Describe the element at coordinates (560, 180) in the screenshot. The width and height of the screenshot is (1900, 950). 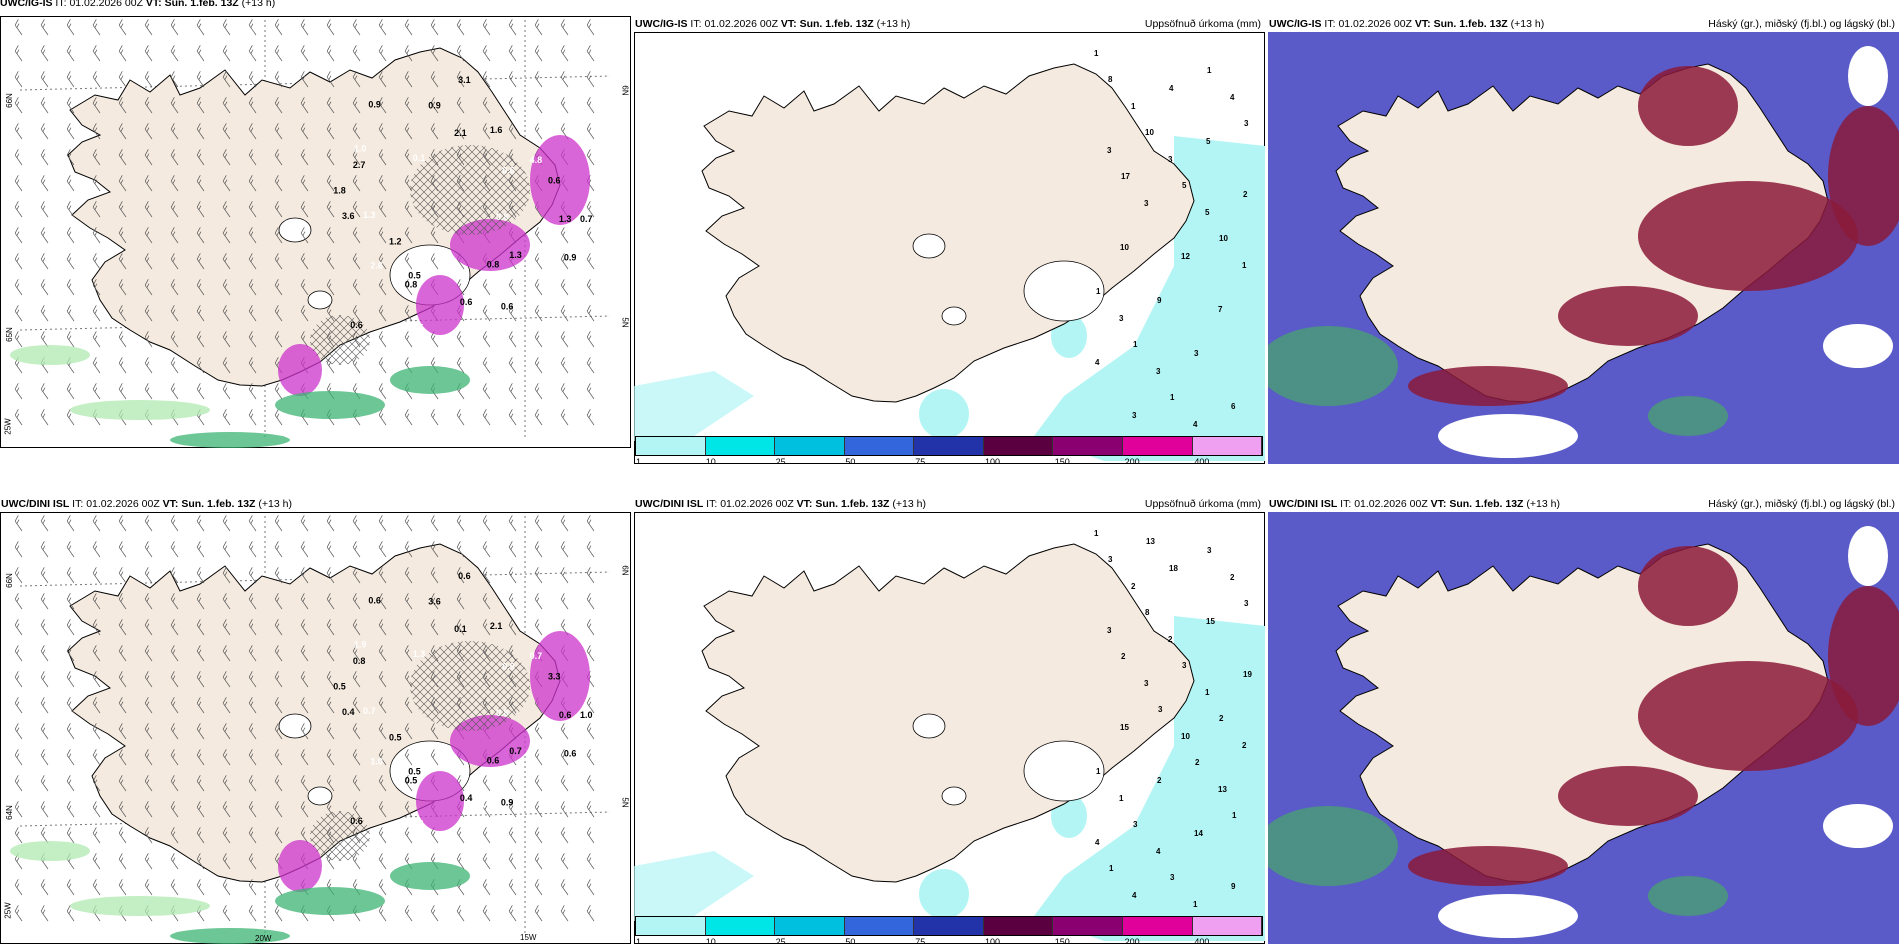
I see `precip-area` at that location.